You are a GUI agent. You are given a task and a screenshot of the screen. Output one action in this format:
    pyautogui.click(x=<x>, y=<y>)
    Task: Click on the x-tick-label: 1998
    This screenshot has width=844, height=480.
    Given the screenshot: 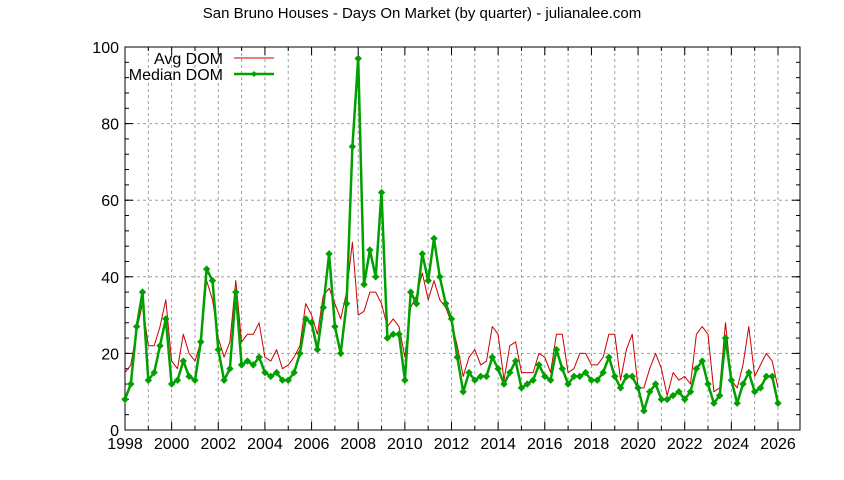 What is the action you would take?
    pyautogui.click(x=125, y=444)
    